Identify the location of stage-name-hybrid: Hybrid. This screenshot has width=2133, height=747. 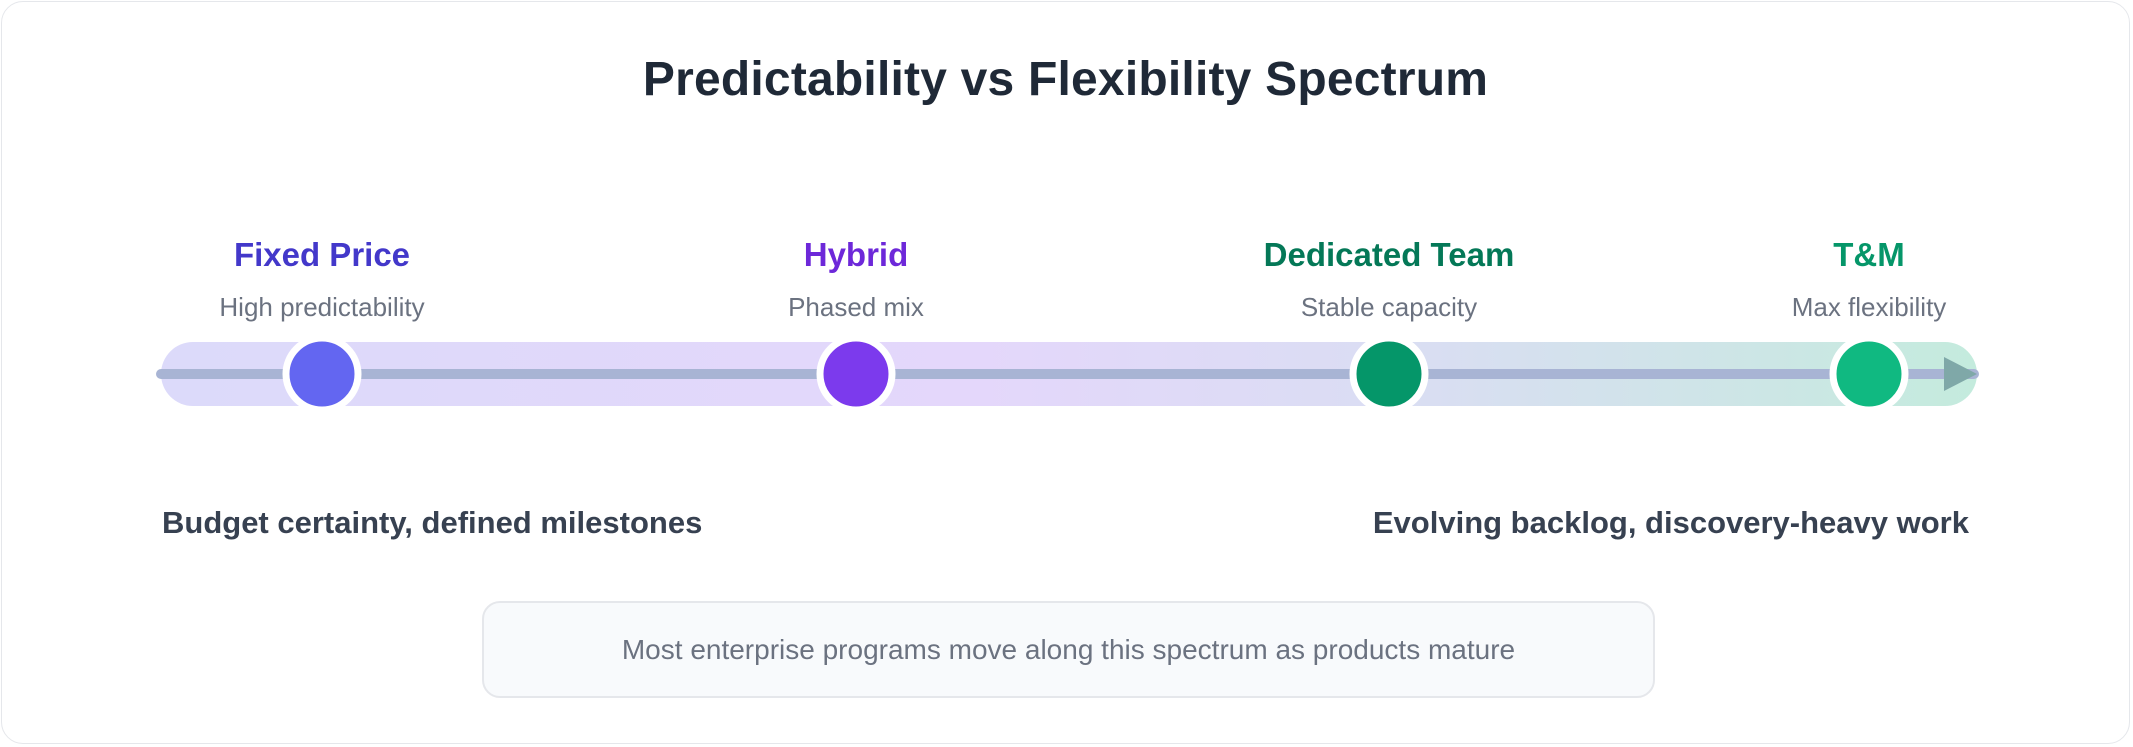
(856, 254).